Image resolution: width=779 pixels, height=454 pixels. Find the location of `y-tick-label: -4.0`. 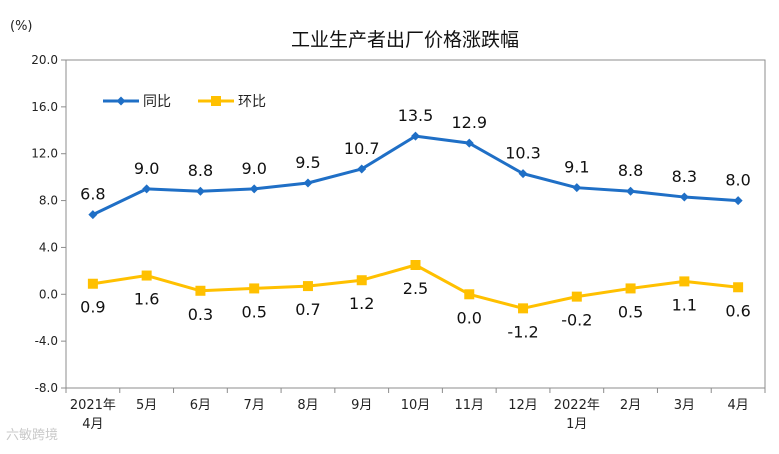

y-tick-label: -4.0 is located at coordinates (46, 341).